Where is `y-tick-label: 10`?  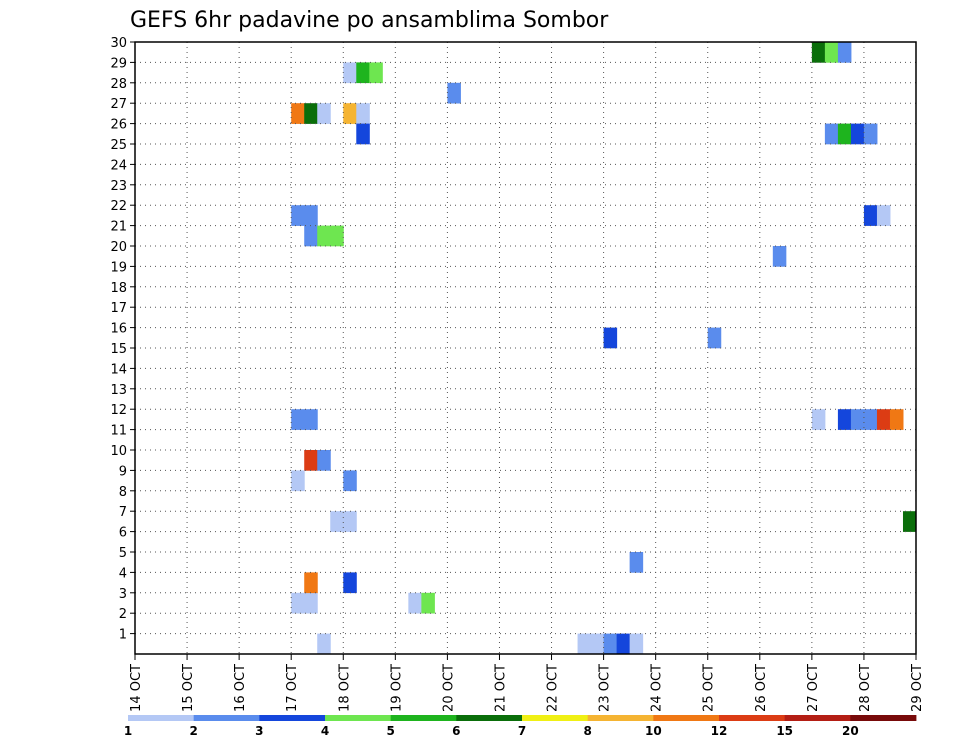
y-tick-label: 10 is located at coordinates (118, 451).